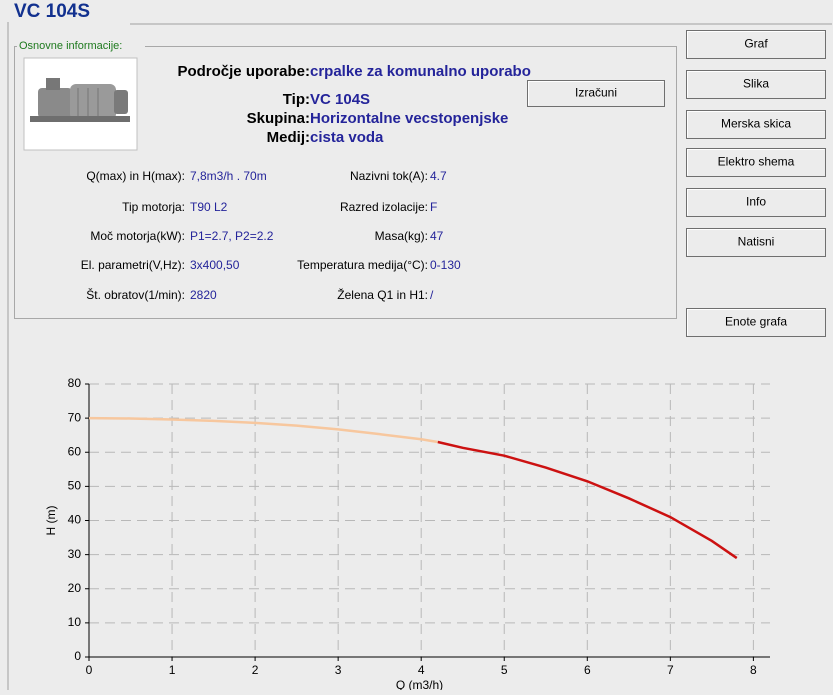 This screenshot has width=833, height=695. I want to click on x-tick-label: 6, so click(587, 670).